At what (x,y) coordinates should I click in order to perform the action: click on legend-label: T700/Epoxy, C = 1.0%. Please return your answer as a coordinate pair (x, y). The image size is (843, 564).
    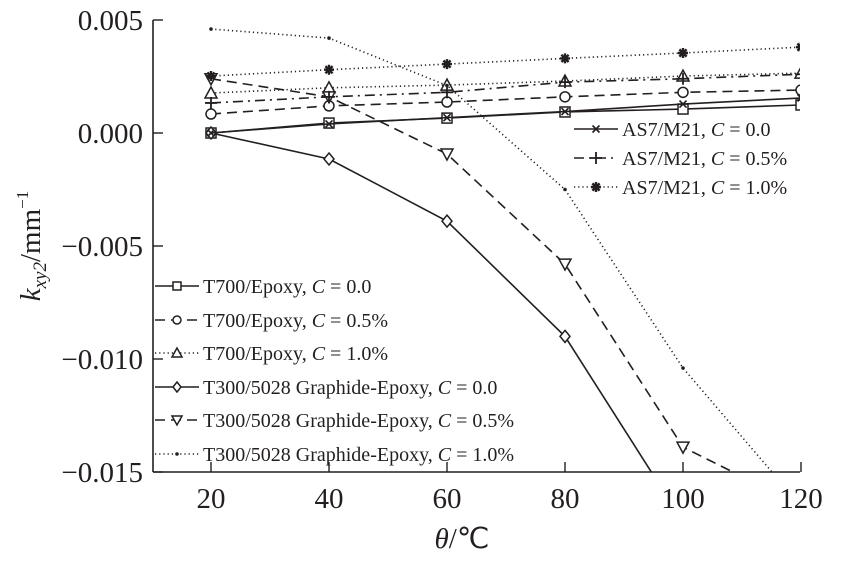
    Looking at the image, I should click on (295, 354).